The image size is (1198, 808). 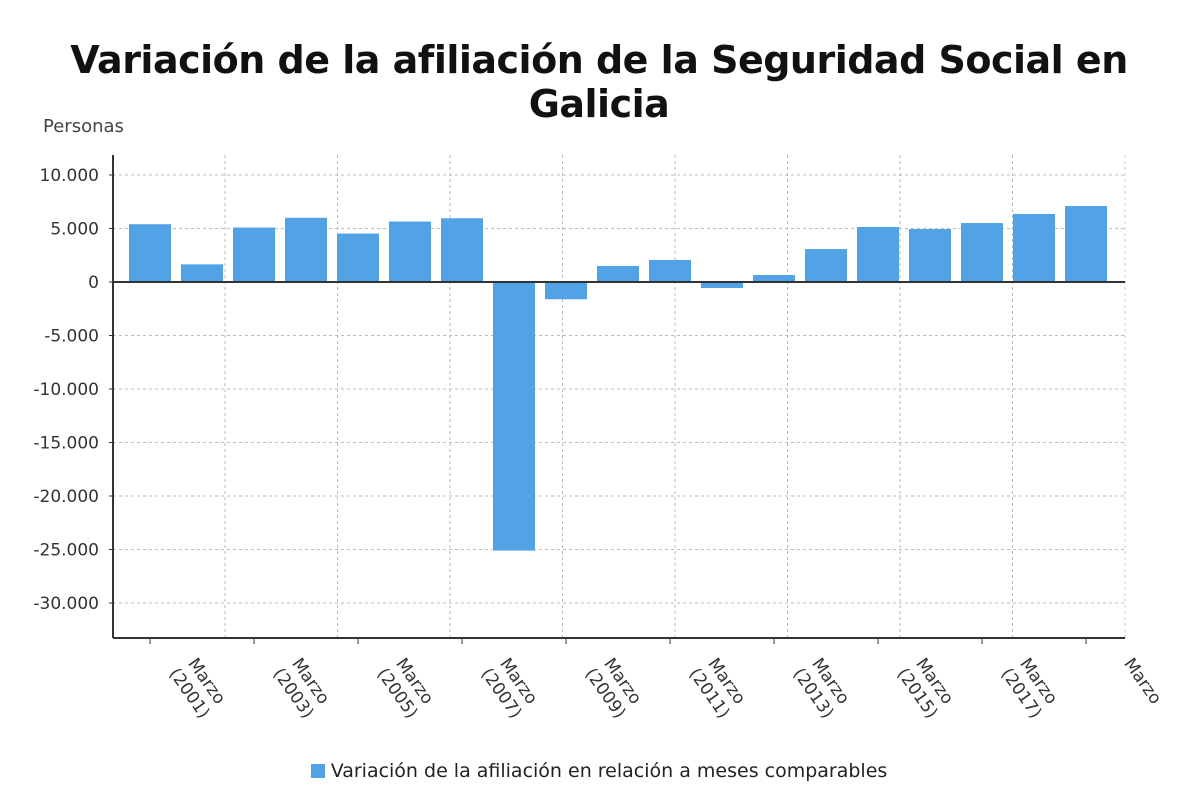 What do you see at coordinates (66, 444) in the screenshot?
I see `y-tick-label: -15.000` at bounding box center [66, 444].